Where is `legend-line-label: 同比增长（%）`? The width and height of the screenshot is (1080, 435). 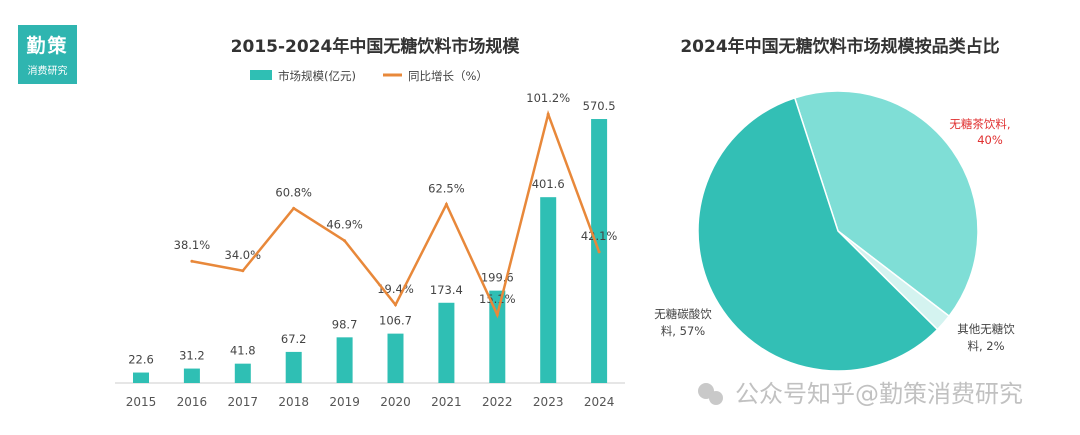
legend-line-label: 同比增长（%） is located at coordinates (448, 76).